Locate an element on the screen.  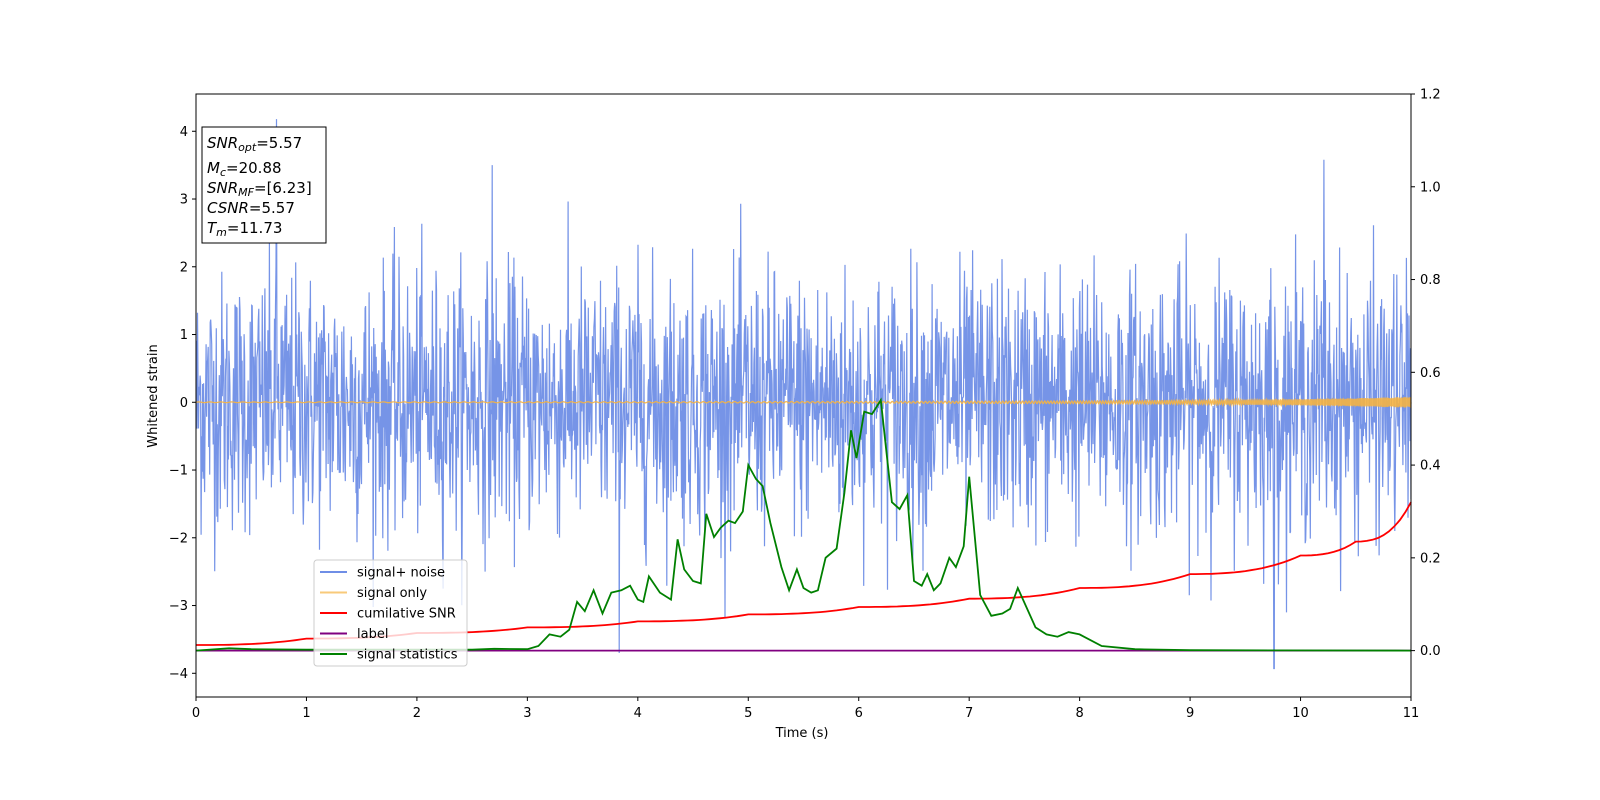
x-axis-label: Time (s) is located at coordinates (802, 733).